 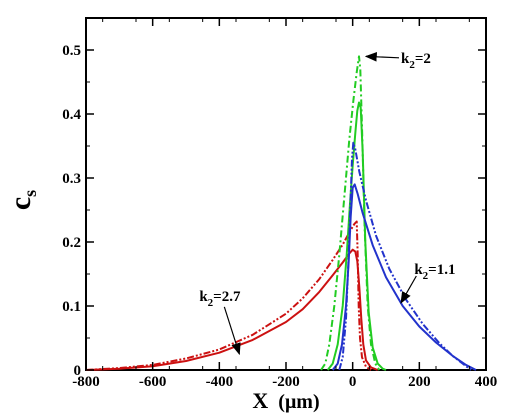 What do you see at coordinates (434, 272) in the screenshot?
I see `annotation-label-2: k2=1.1` at bounding box center [434, 272].